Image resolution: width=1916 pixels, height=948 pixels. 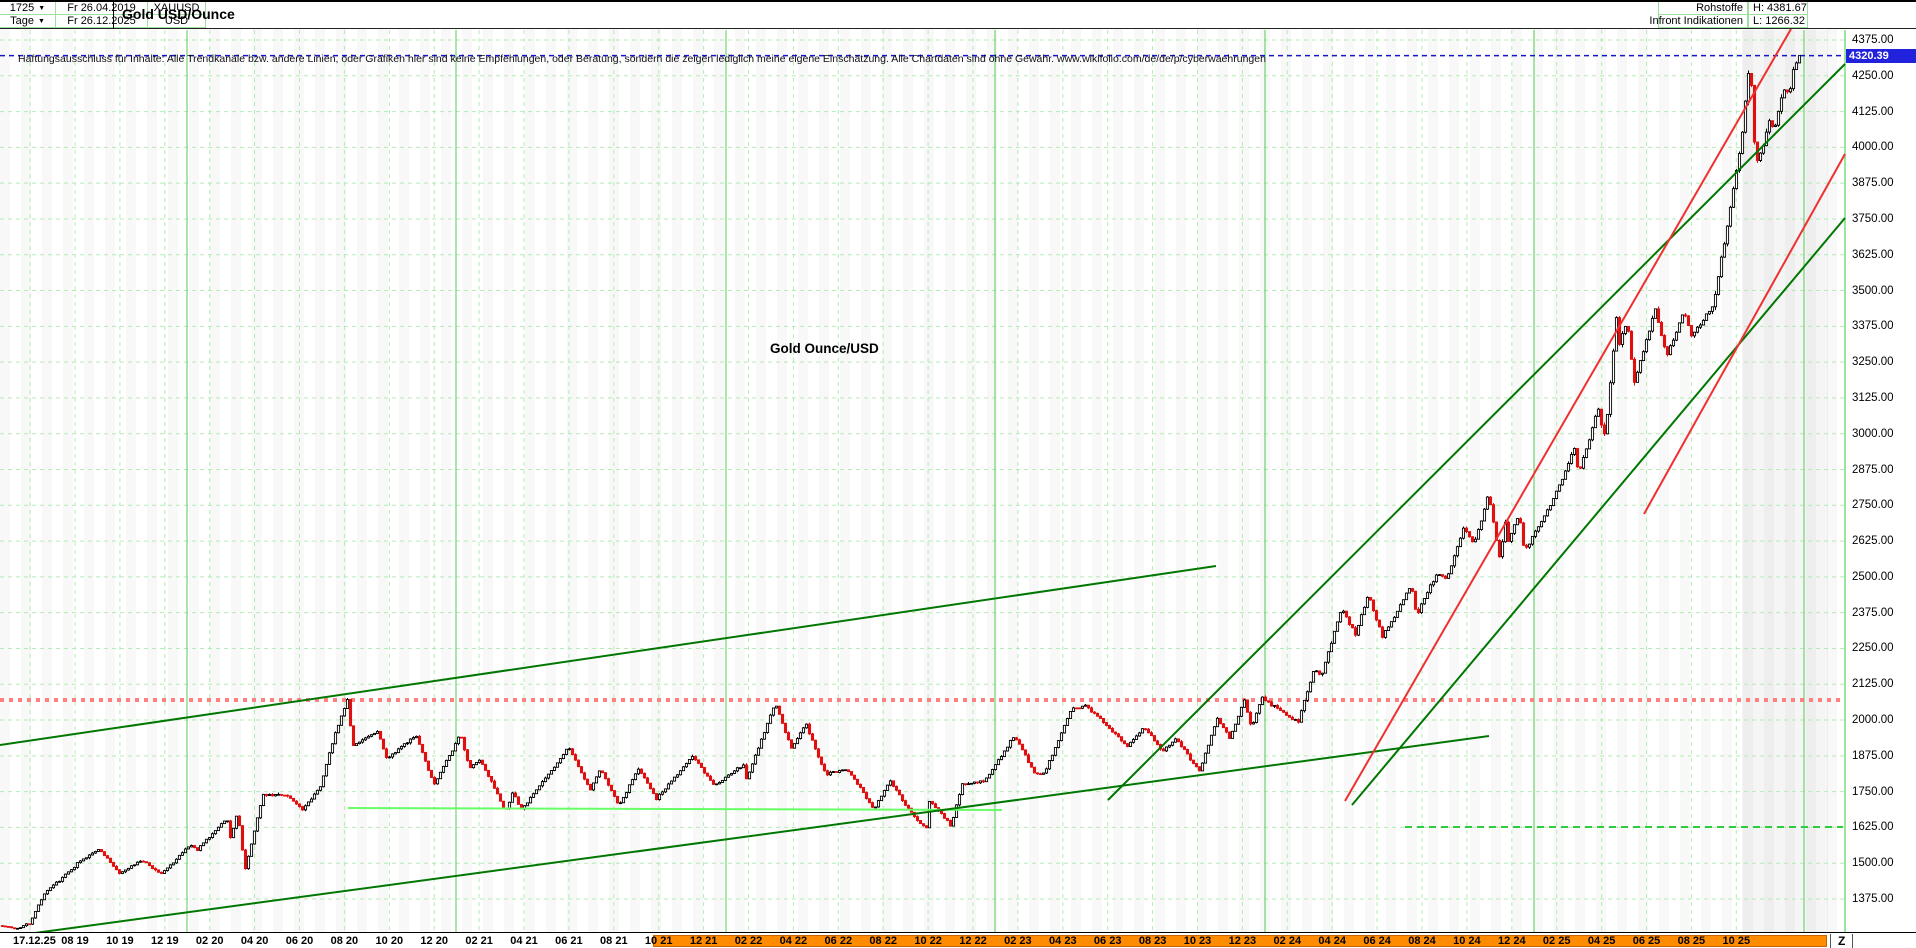 What do you see at coordinates (1698, 21) in the screenshot?
I see `feed-provider: Infront Indikationen` at bounding box center [1698, 21].